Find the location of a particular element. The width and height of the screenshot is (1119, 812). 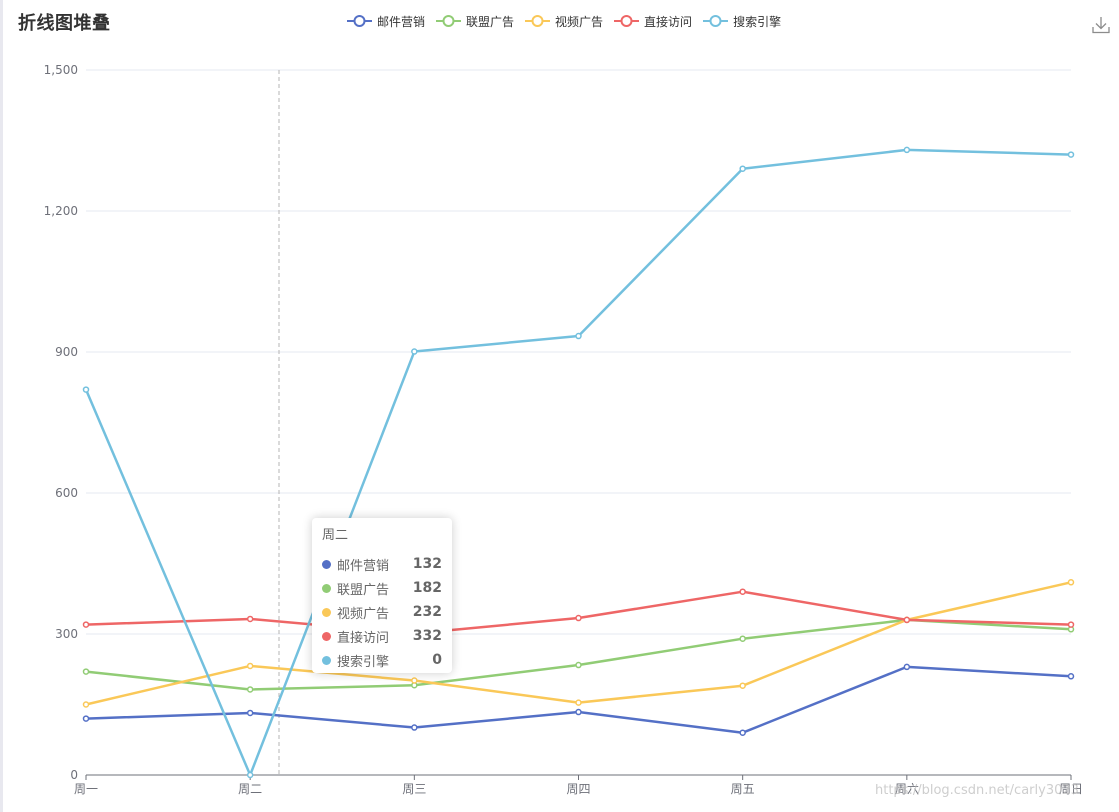

tooltip-series-name: 联盟广告 is located at coordinates (363, 590).